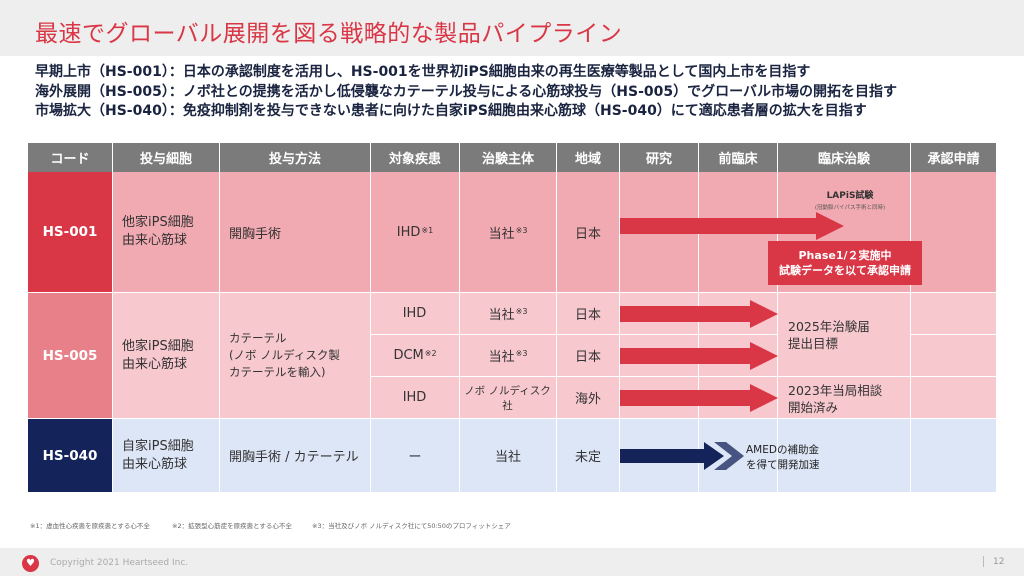 This screenshot has height=576, width=1024. I want to click on row-hs001-approval, so click(953, 232).